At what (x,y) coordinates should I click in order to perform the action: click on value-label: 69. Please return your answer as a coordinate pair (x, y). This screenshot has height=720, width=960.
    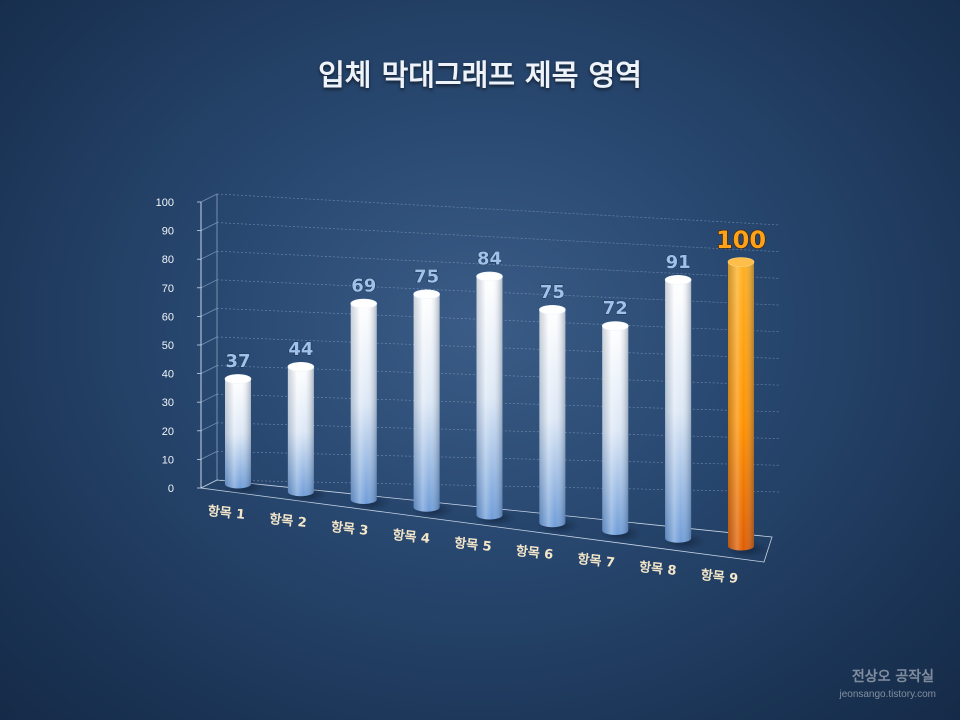
    Looking at the image, I should click on (363, 286).